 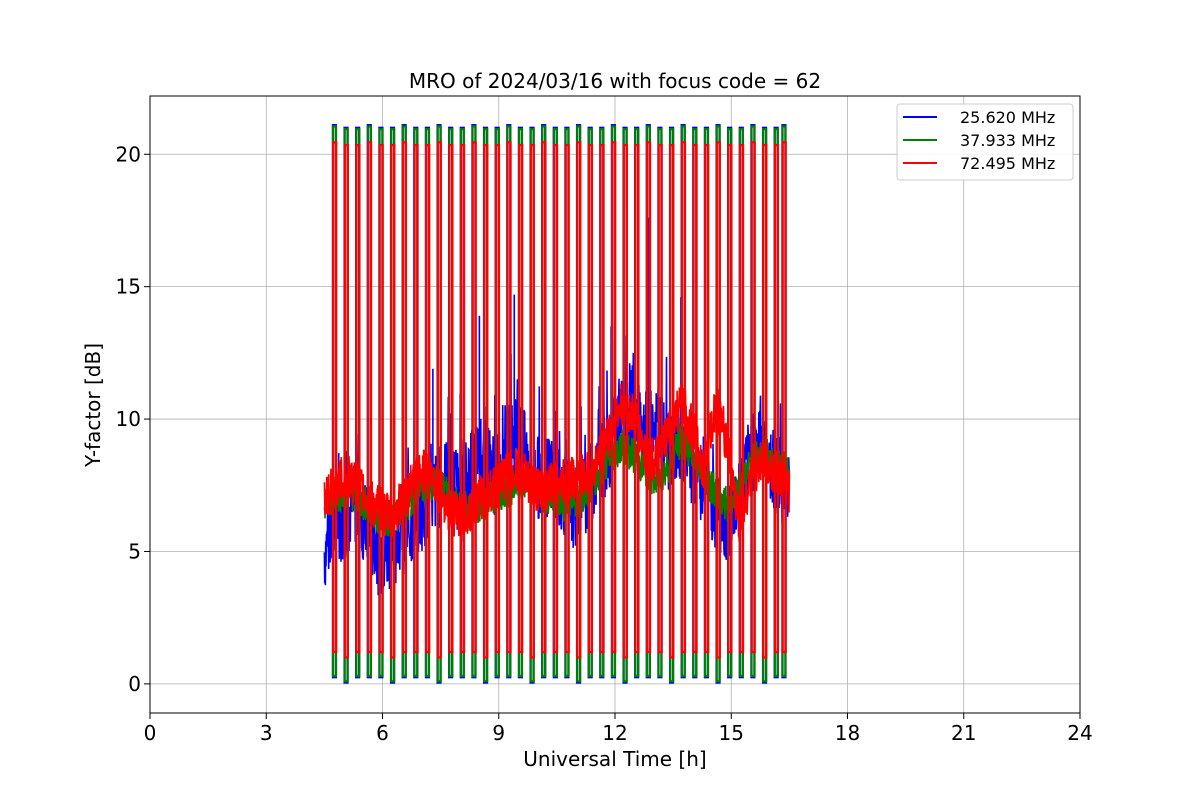 I want to click on legend-label-25-620: 25.620 MHz, so click(x=1007, y=117).